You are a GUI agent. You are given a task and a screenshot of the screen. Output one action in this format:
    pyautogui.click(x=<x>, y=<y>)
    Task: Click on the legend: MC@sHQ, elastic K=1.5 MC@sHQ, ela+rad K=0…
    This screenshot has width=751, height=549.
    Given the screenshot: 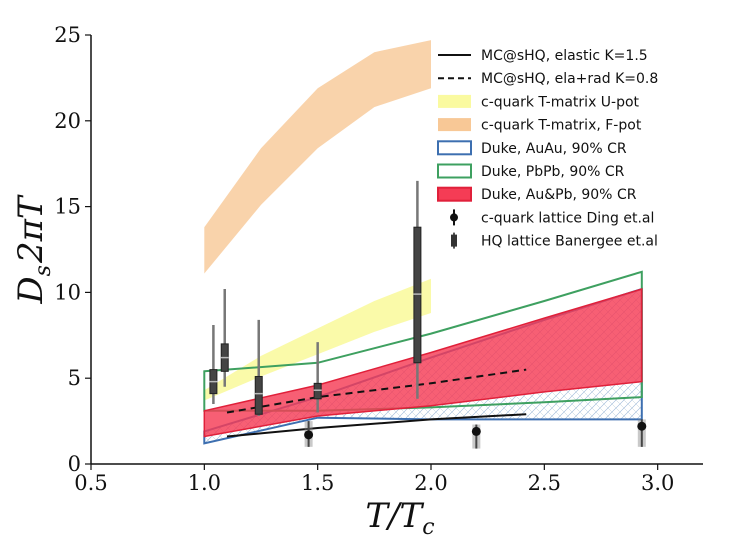 What is the action you would take?
    pyautogui.click(x=547, y=149)
    